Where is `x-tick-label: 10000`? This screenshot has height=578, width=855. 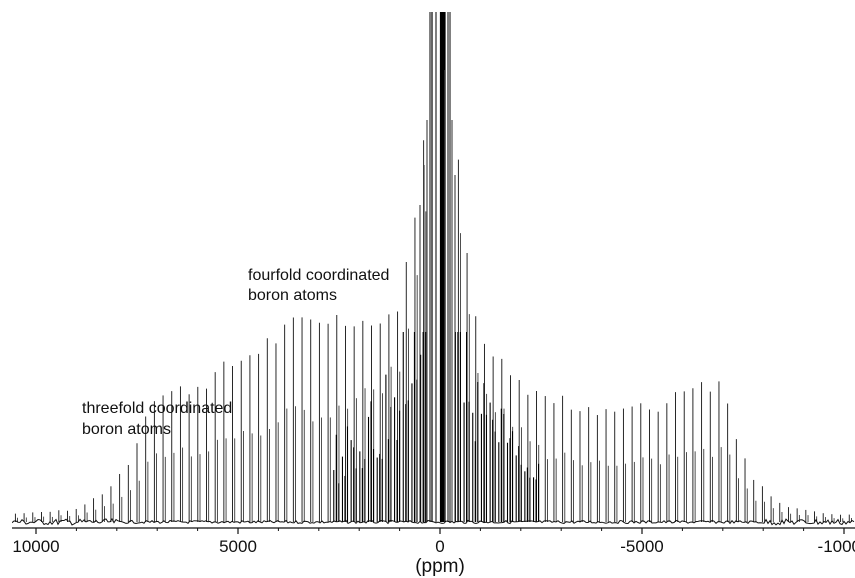
x-tick-label: 10000 is located at coordinates (35, 546).